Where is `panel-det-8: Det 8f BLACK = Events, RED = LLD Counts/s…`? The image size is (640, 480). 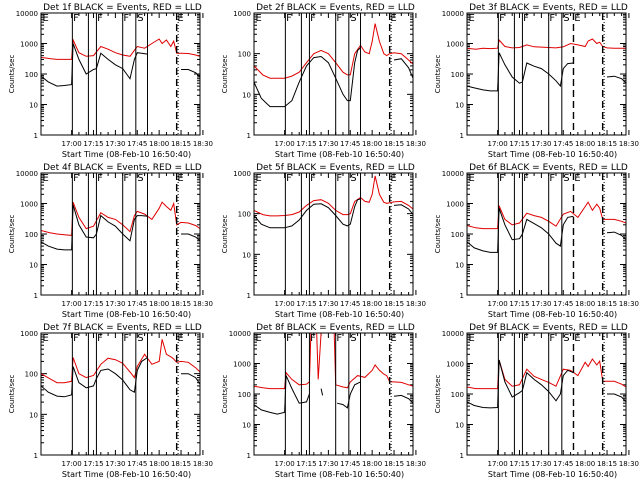 panel-det-8: Det 8f BLACK = Events, RED = LLD Counts/s… is located at coordinates (323, 401).